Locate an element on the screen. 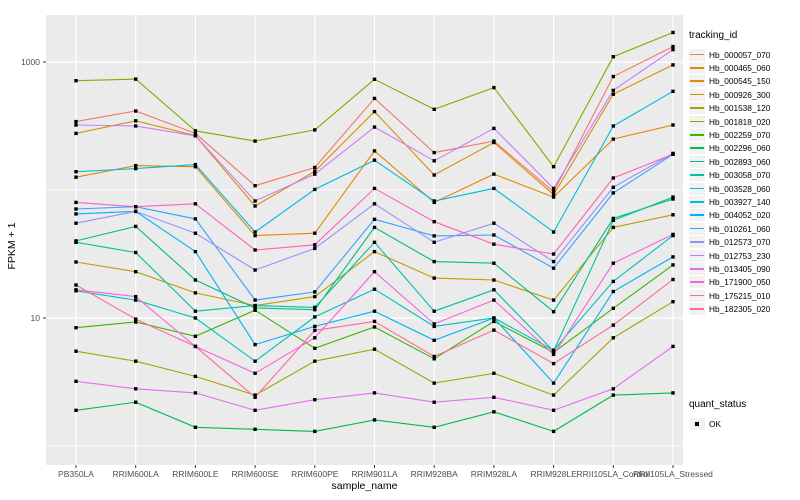 The width and height of the screenshot is (800, 500). legend-item-label: Hb_003528_060 is located at coordinates (740, 188).